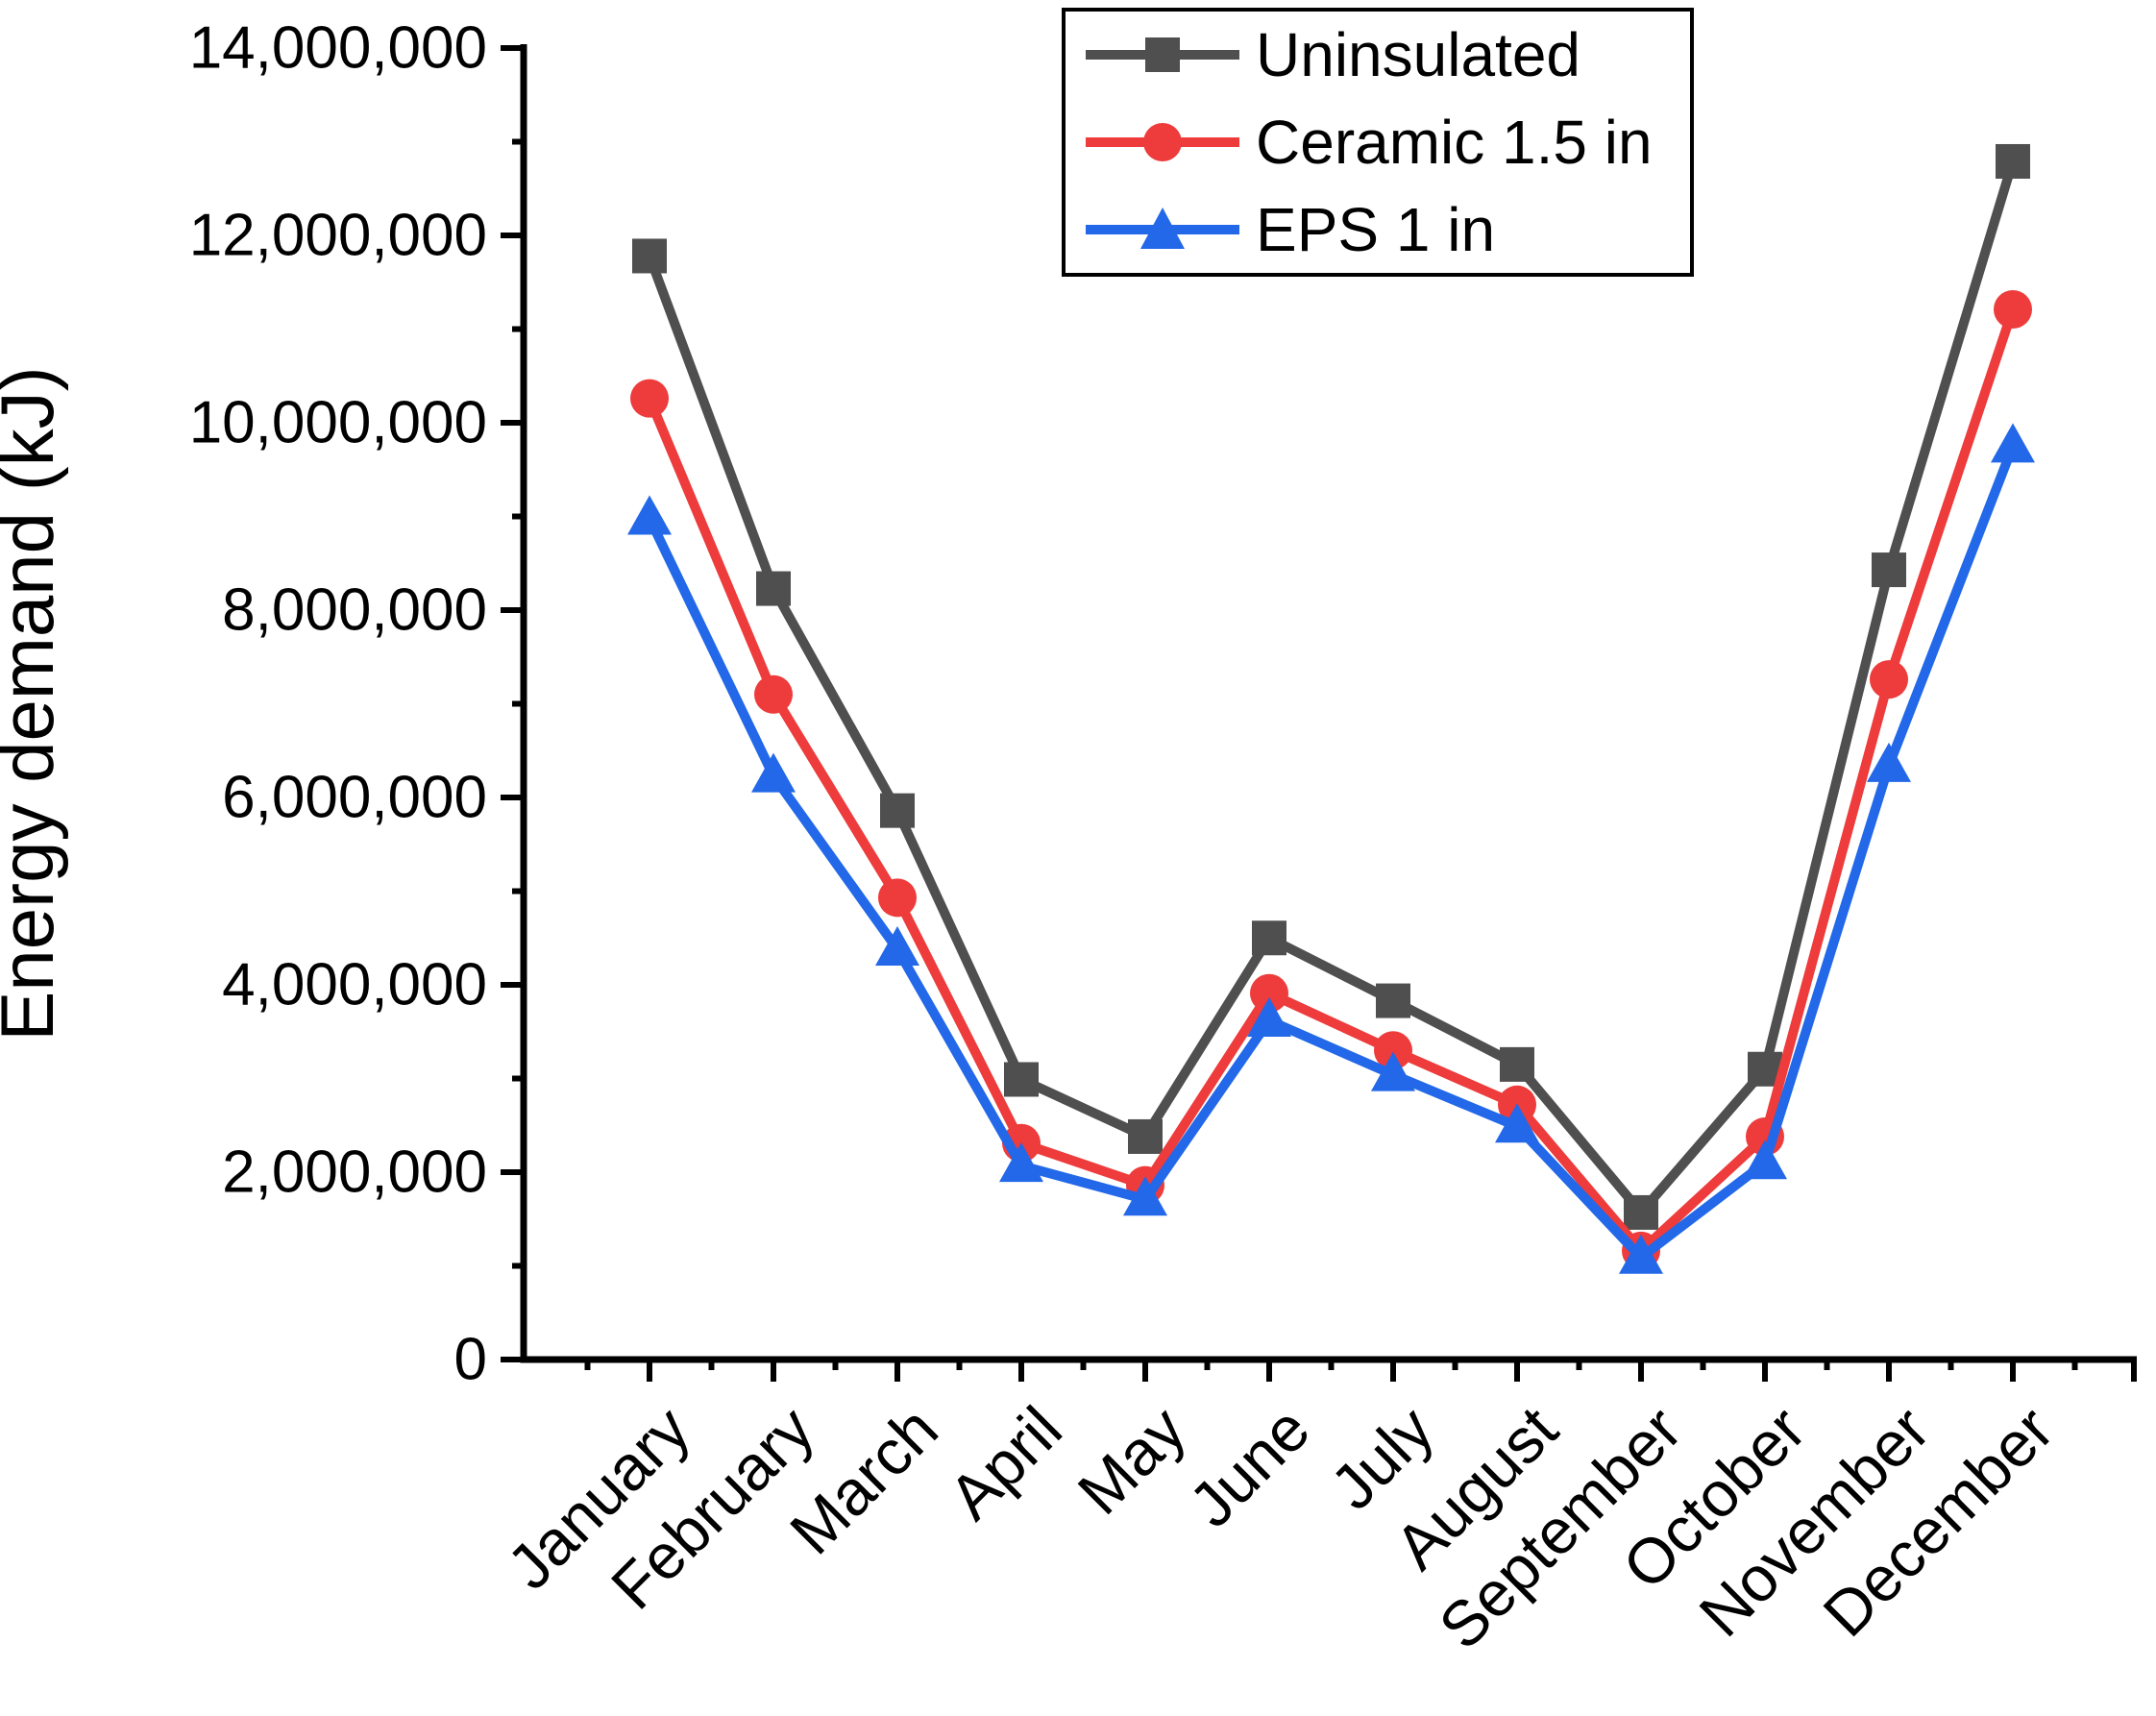 The height and width of the screenshot is (1716, 2156). I want to click on x-tick-label: May, so click(1131, 1460).